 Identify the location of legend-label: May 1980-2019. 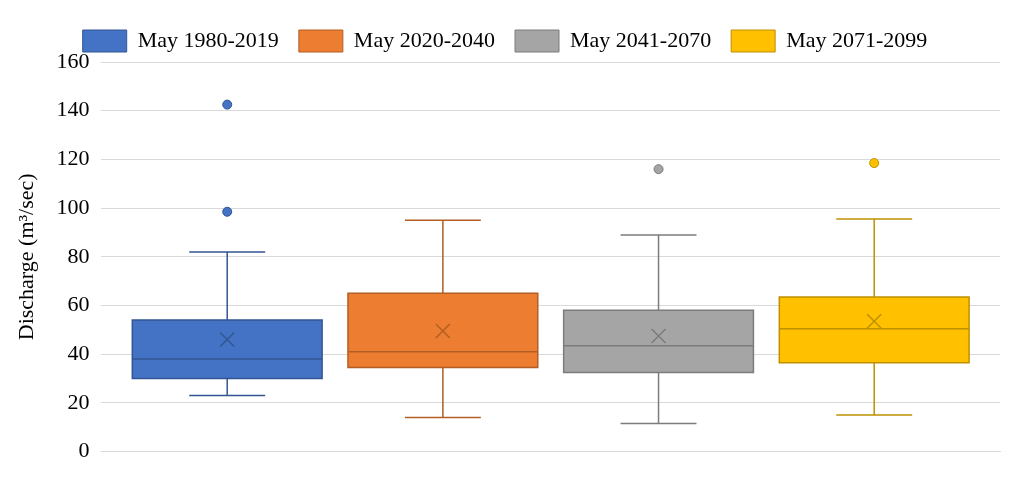
(208, 39).